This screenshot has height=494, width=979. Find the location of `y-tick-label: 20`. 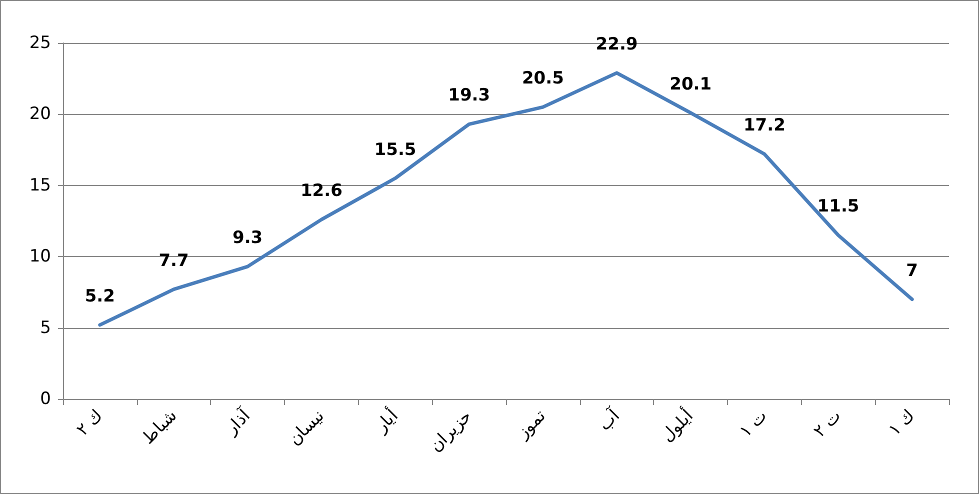

y-tick-label: 20 is located at coordinates (40, 114).